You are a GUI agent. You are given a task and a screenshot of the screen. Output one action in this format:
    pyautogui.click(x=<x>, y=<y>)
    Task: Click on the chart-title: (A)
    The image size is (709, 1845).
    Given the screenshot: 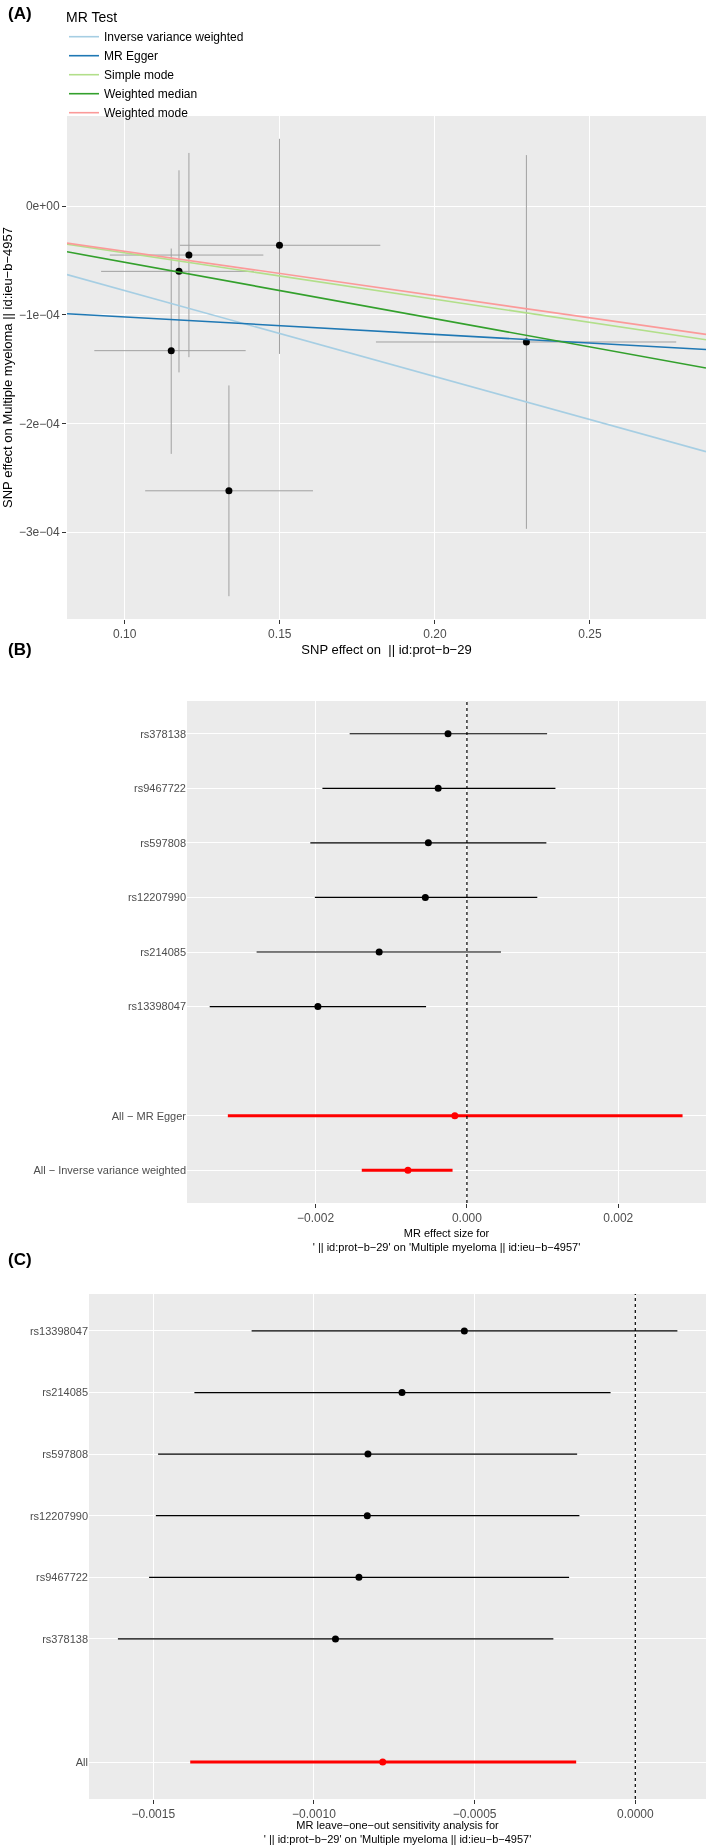 What is the action you would take?
    pyautogui.click(x=20, y=13)
    